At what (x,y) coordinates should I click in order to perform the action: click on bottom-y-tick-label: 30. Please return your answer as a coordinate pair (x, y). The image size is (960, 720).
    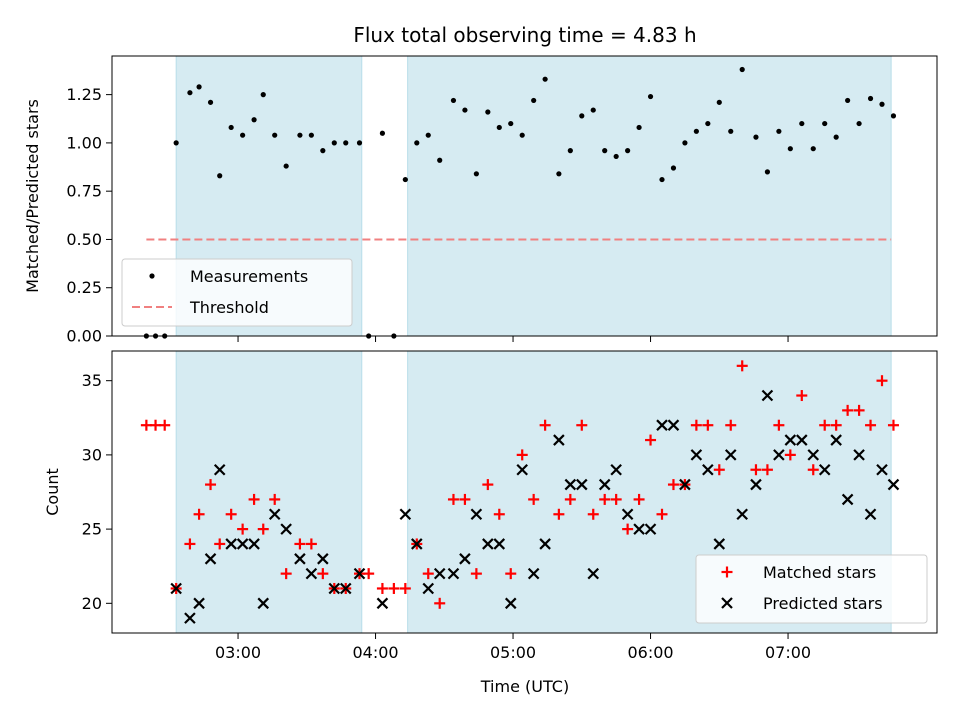
    Looking at the image, I should click on (92, 454).